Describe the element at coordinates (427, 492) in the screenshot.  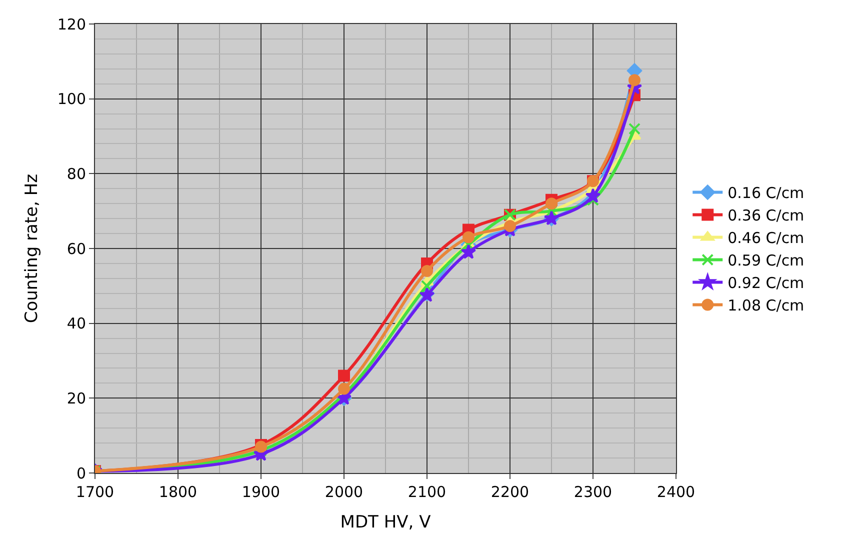
I see `x-tick-label: 2100` at that location.